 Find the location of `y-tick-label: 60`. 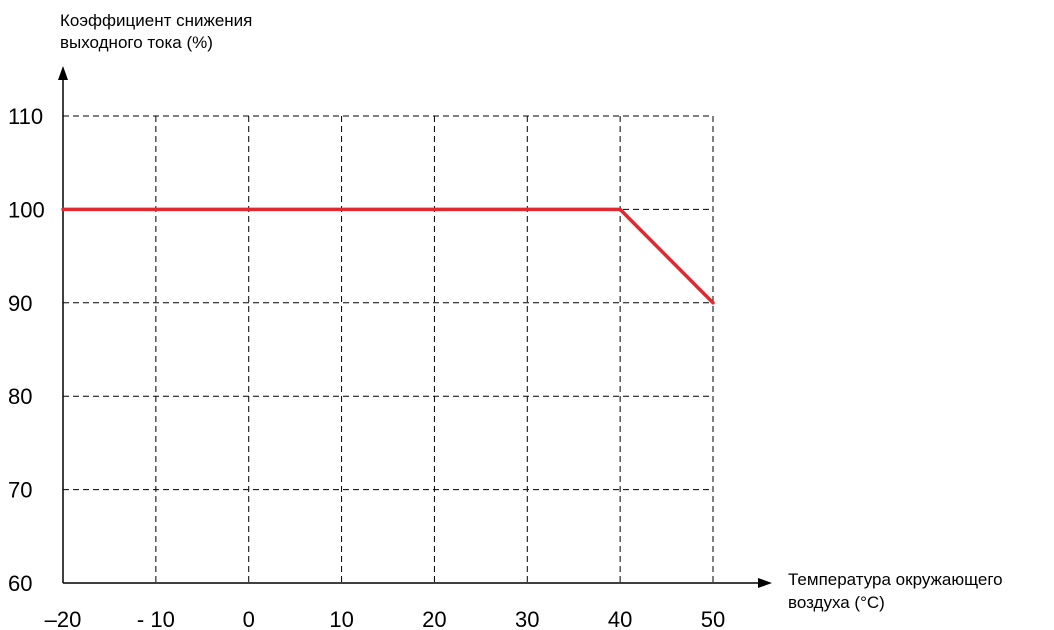

y-tick-label: 60 is located at coordinates (20, 583).